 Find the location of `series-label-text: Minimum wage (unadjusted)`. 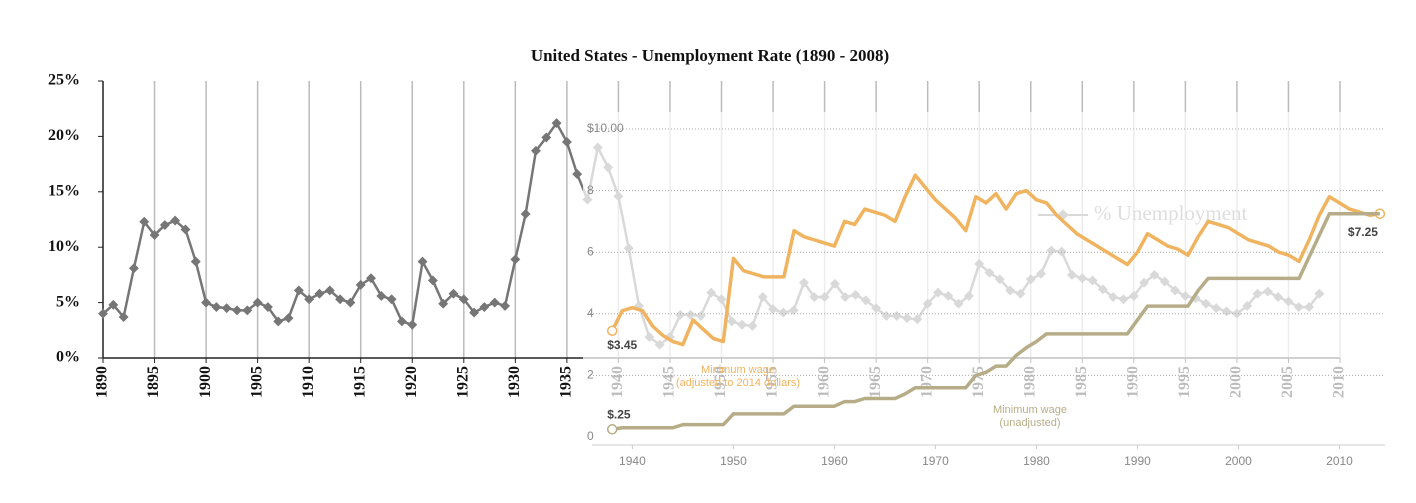

series-label-text: Minimum wage (unadjusted) is located at coordinates (1030, 416).